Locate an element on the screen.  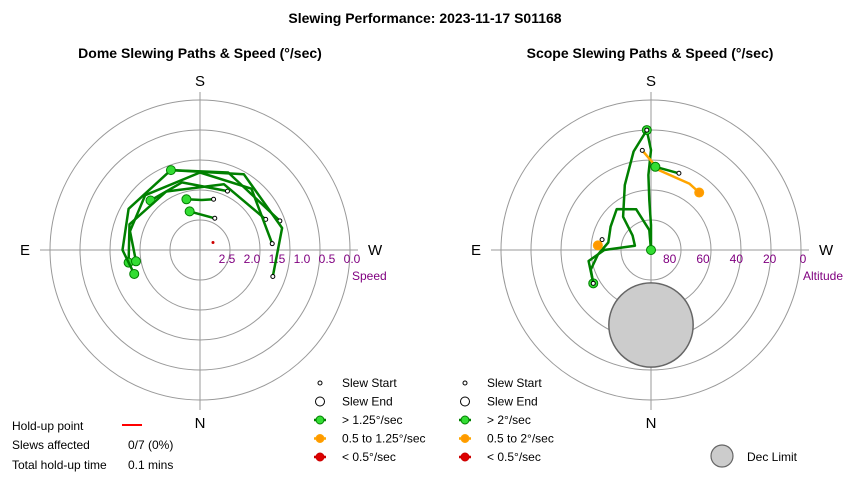
radial-tick-label: 2.5 is located at coordinates (227, 259).